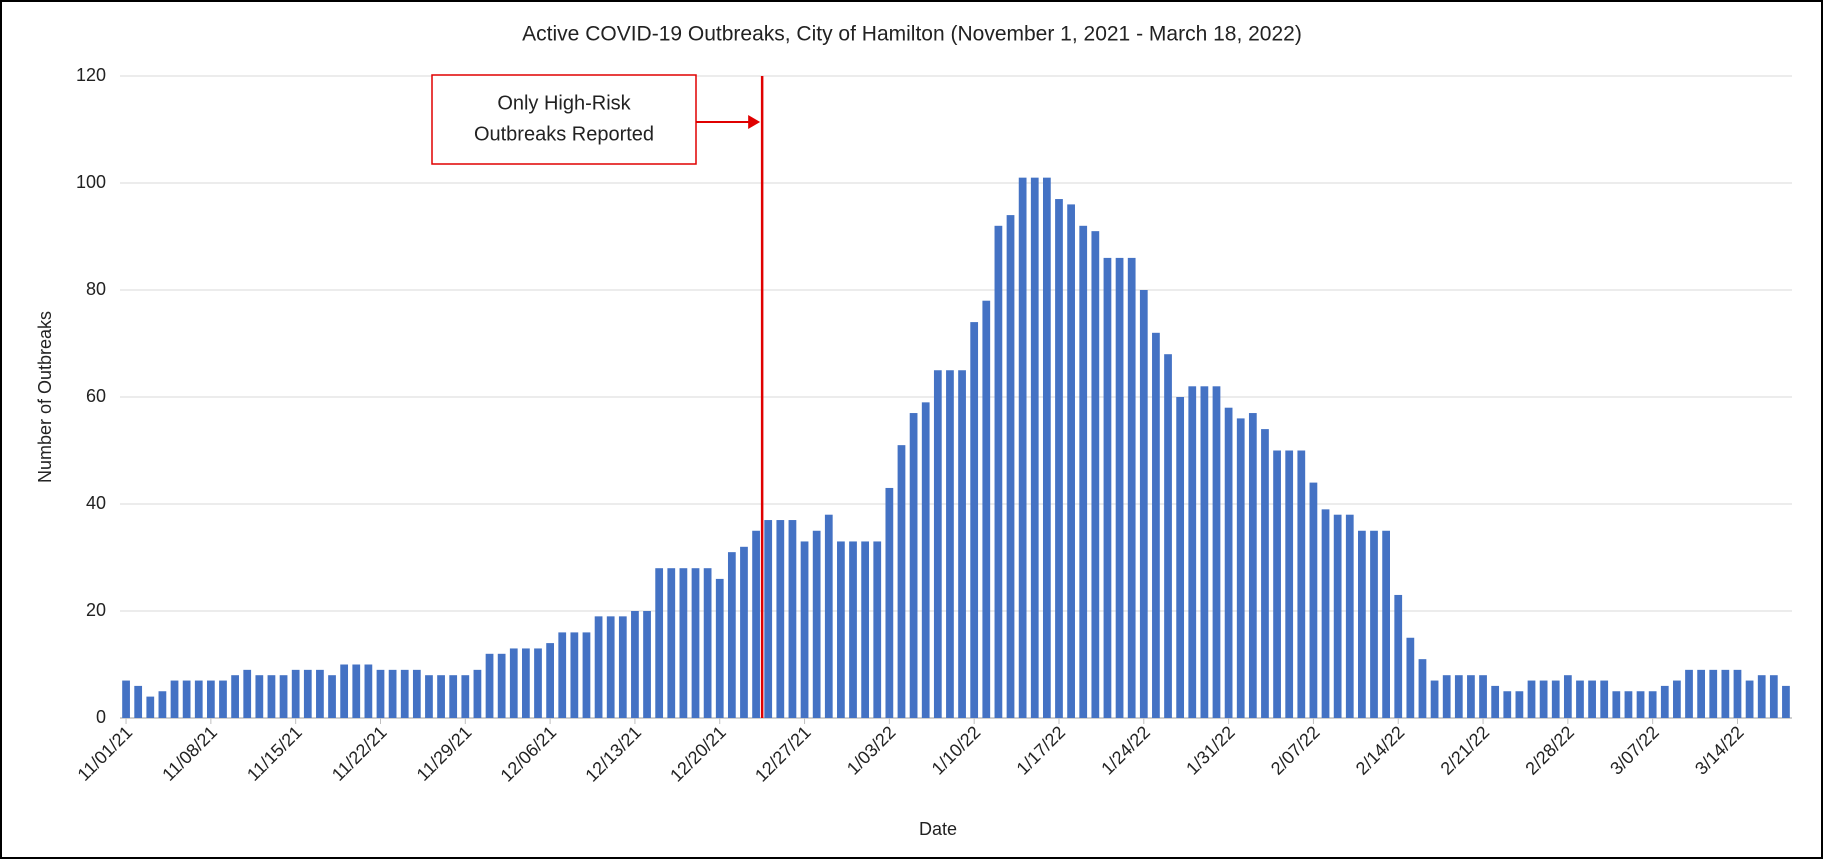 This screenshot has width=1823, height=859. I want to click on y-tick-label: 60, so click(96, 396).